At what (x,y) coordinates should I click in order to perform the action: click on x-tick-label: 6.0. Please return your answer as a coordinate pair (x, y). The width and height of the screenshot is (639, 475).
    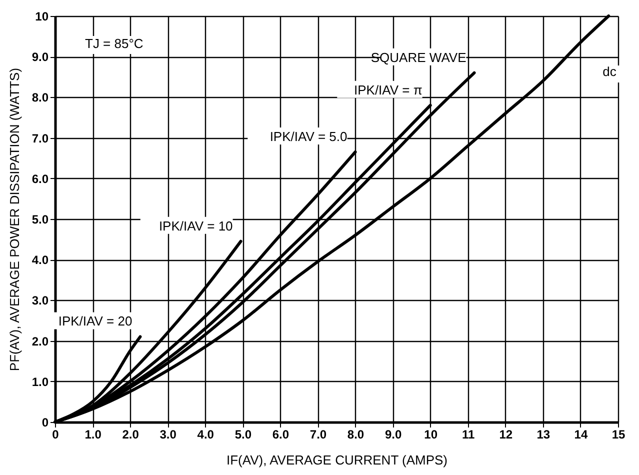
    Looking at the image, I should click on (281, 435).